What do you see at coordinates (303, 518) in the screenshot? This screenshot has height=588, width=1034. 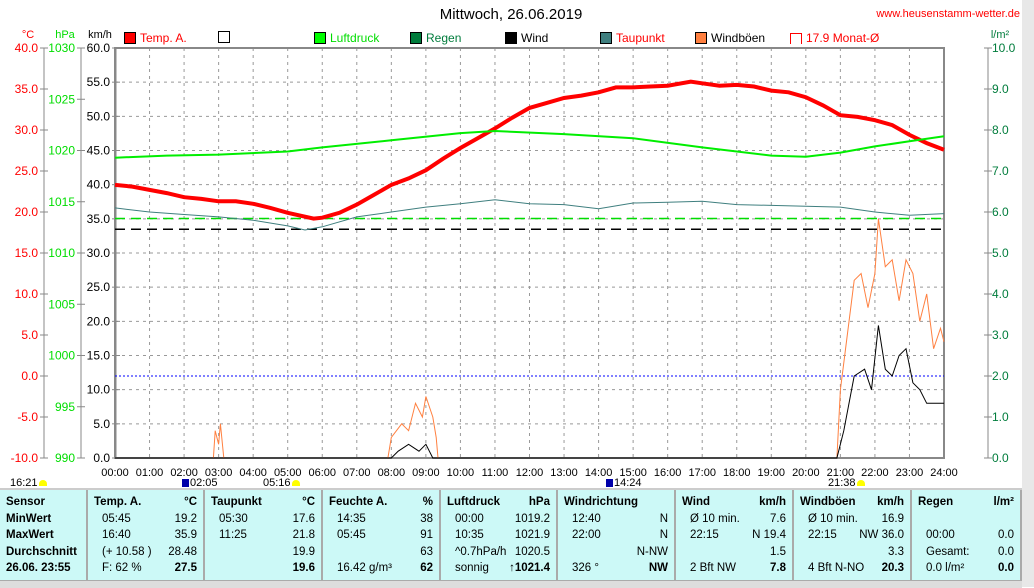 I see `stats-cell: 17.6` at bounding box center [303, 518].